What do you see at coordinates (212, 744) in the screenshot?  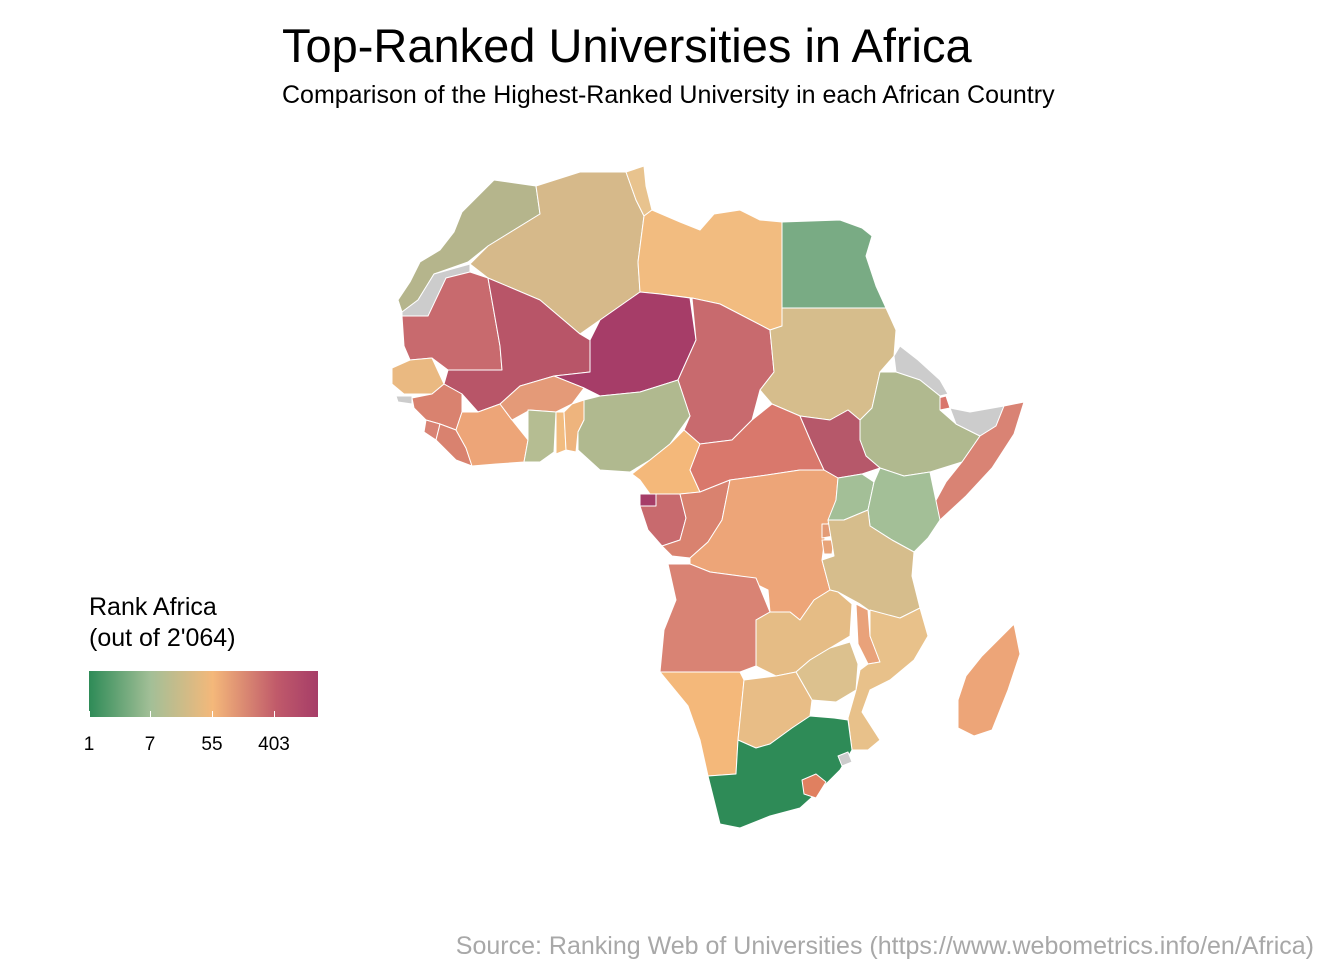 I see `legend-tick-label: 55` at bounding box center [212, 744].